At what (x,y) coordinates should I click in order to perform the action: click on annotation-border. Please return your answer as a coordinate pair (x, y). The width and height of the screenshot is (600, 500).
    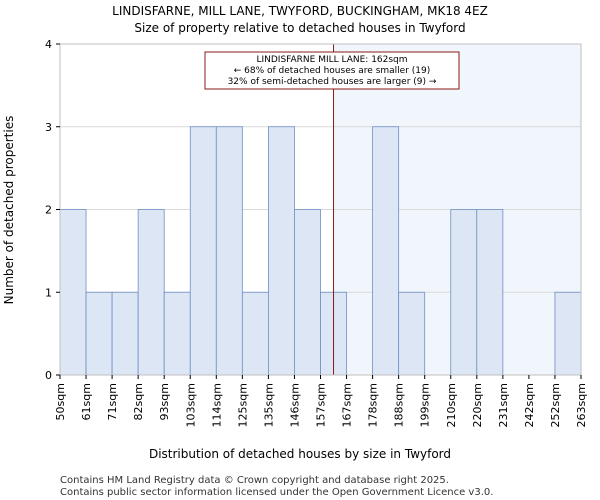
    Looking at the image, I should click on (332, 70).